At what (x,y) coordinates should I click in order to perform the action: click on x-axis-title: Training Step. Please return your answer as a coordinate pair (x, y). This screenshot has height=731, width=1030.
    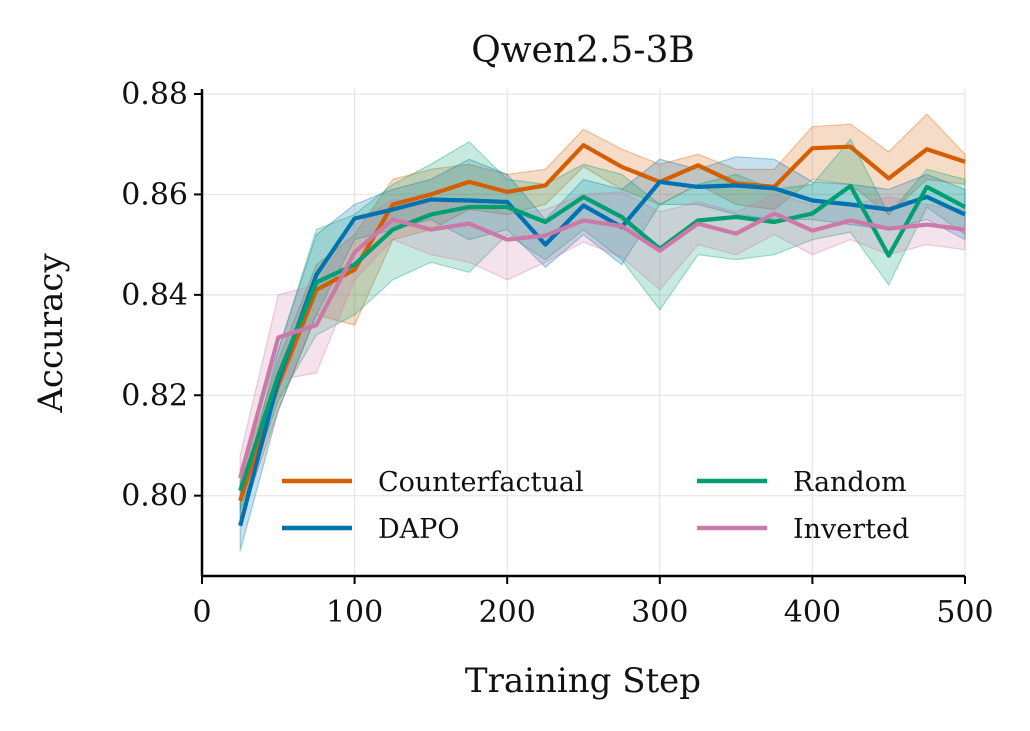
    Looking at the image, I should click on (583, 681).